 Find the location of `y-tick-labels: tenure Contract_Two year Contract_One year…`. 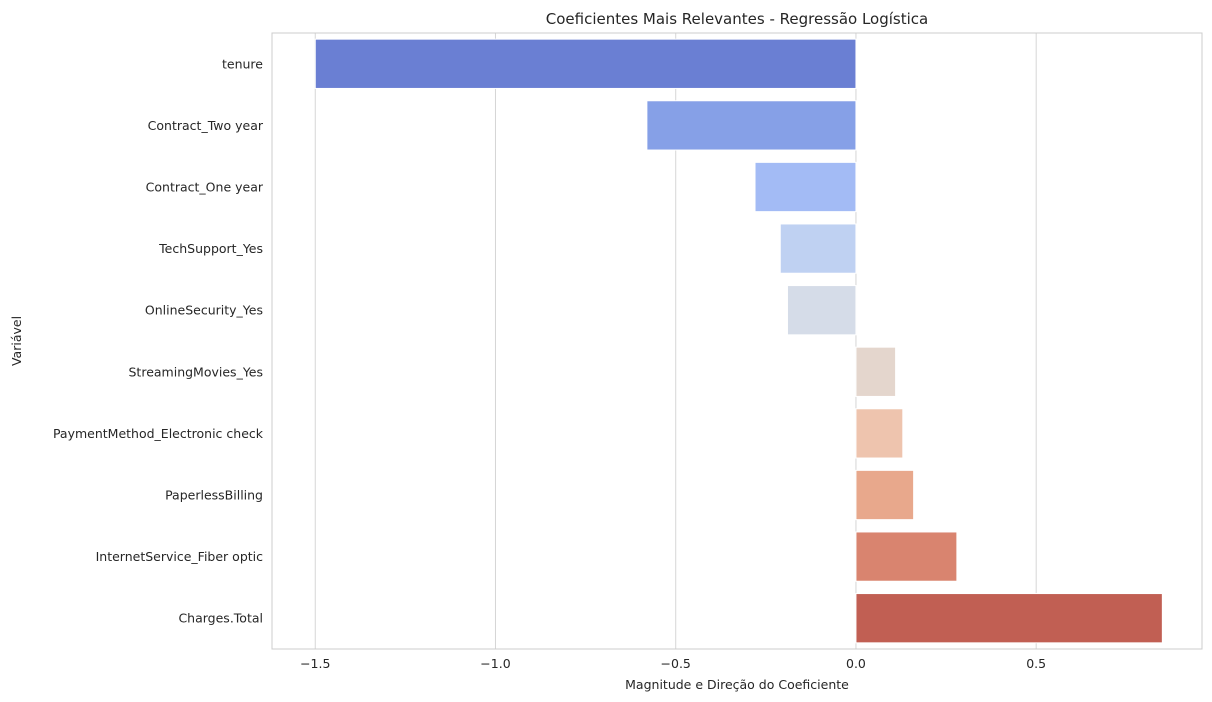

y-tick-labels: tenure Contract_Two year Contract_One year… is located at coordinates (158, 340).